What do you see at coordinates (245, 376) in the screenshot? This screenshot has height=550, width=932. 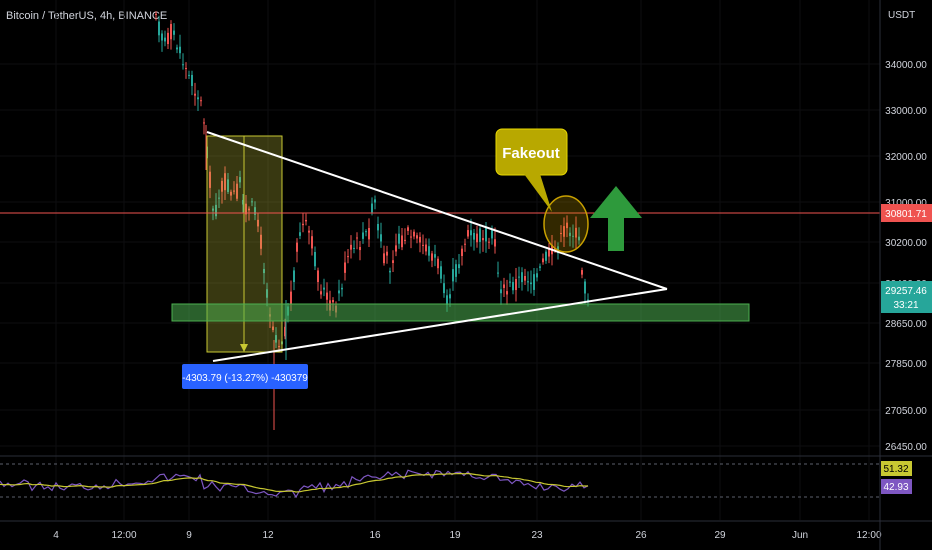 I see `measure-badge: -4303.79 (-13.27%) -430379` at bounding box center [245, 376].